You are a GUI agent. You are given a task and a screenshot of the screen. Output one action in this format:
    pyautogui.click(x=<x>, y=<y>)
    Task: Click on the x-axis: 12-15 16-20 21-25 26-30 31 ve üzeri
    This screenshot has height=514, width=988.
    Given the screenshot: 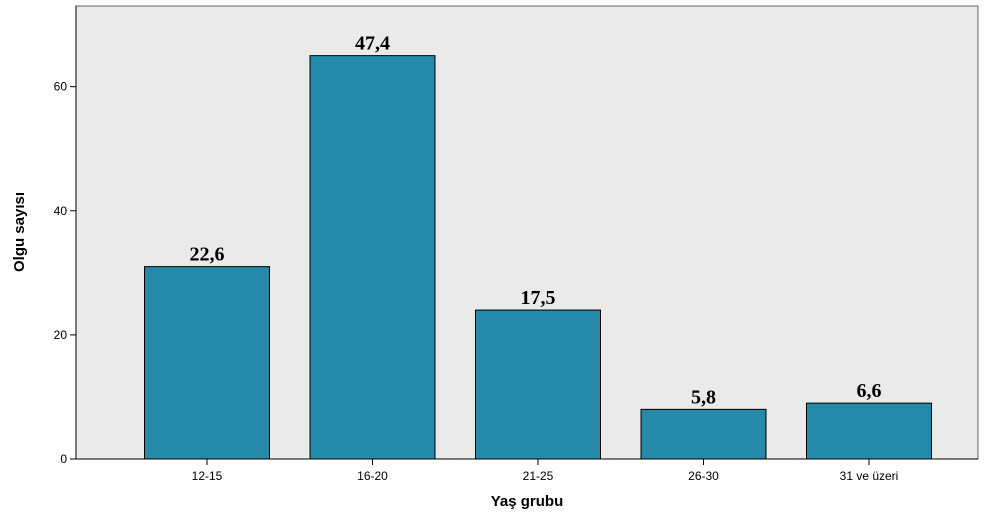 What is the action you would take?
    pyautogui.click(x=527, y=470)
    